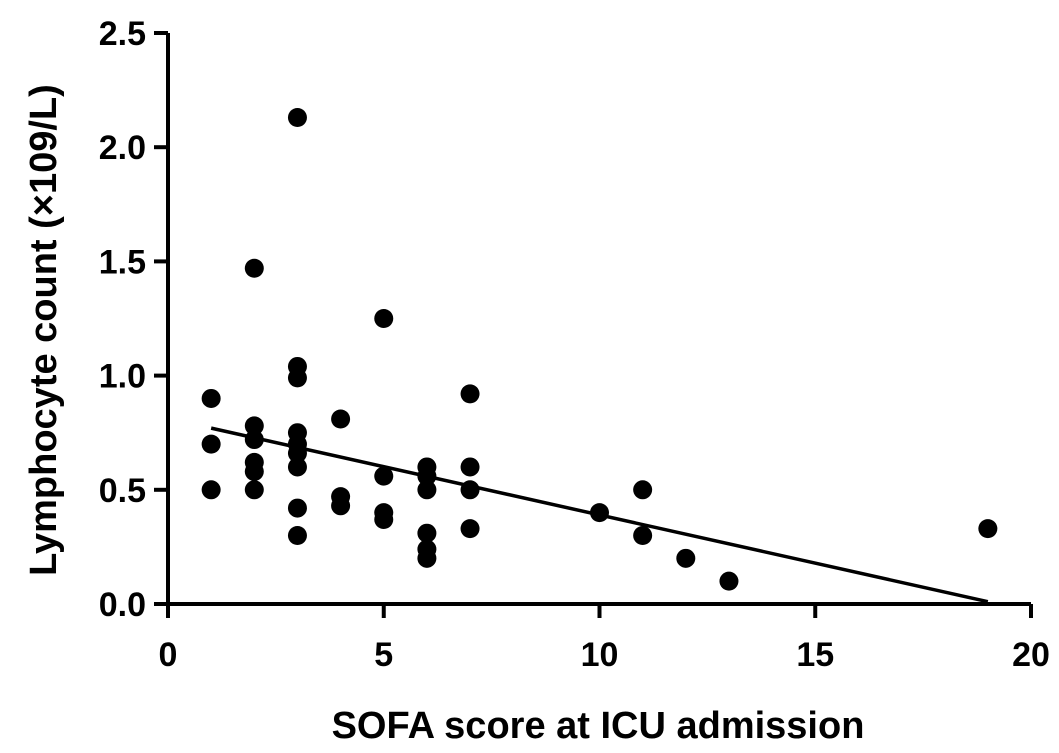  Describe the element at coordinates (598, 726) in the screenshot. I see `x-axis-title: SOFA score at ICU admission` at that location.